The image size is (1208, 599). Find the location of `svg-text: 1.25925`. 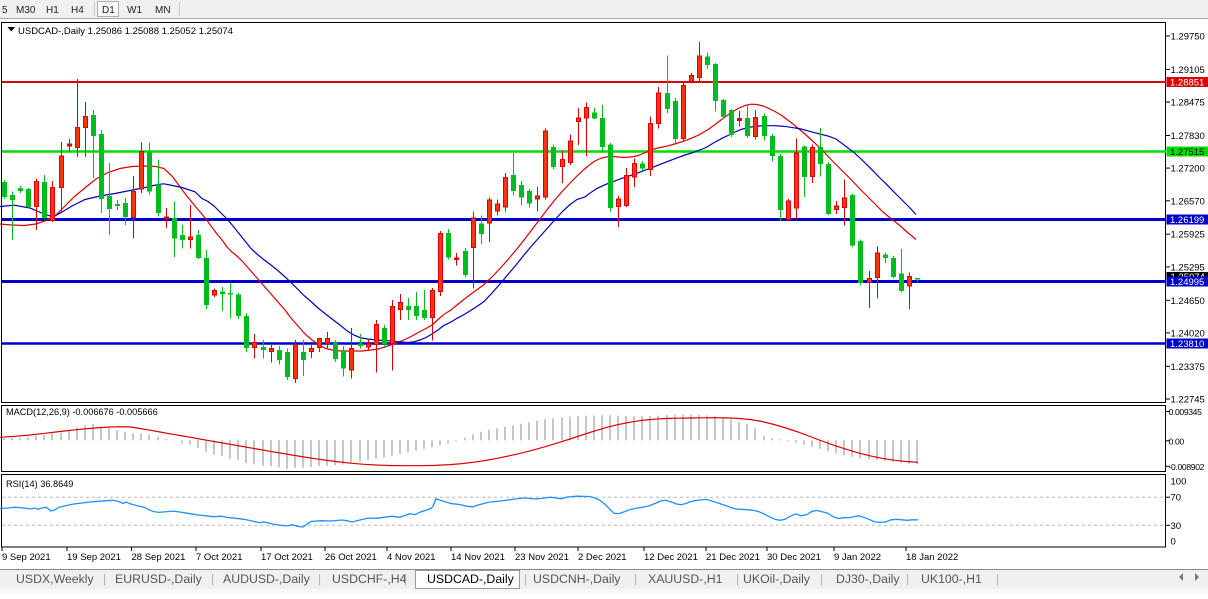

svg-text: 1.25925 is located at coordinates (1188, 235).